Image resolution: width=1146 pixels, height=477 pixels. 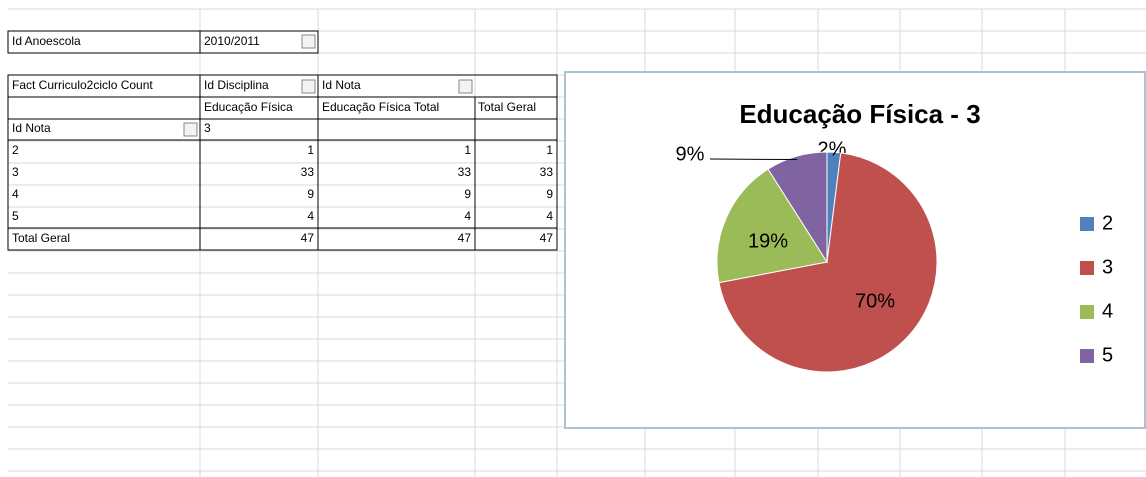 I want to click on chart-title: Educação Física - 3, so click(x=859, y=114).